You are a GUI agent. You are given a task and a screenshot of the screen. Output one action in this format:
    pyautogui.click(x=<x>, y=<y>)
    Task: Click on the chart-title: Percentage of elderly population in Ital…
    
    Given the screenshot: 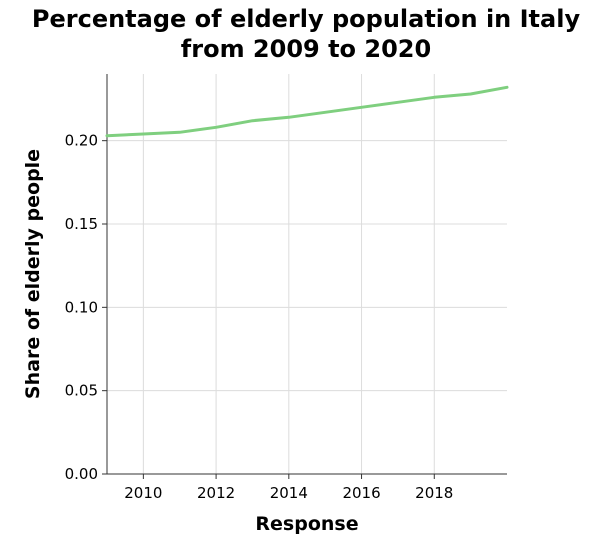 What is the action you would take?
    pyautogui.click(x=306, y=34)
    